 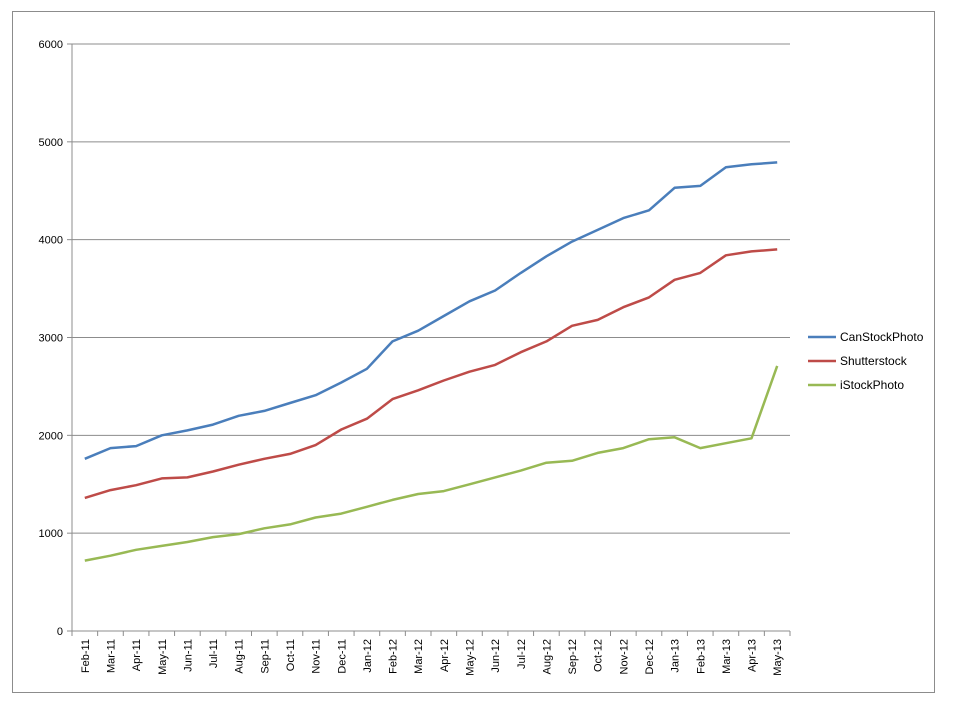 What do you see at coordinates (874, 361) in the screenshot?
I see `legend-label: Shutterstock` at bounding box center [874, 361].